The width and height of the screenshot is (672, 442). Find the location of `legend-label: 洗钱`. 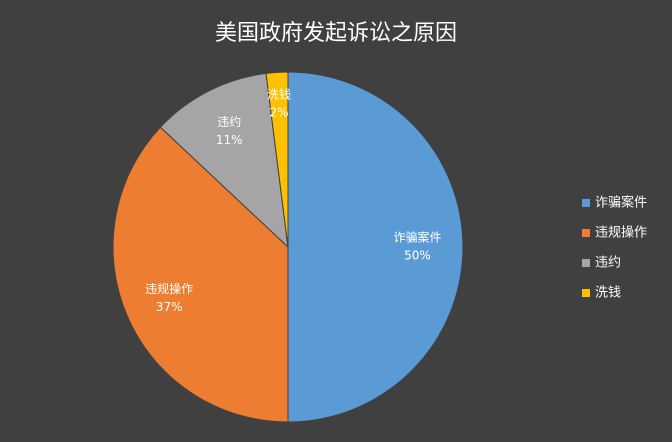

legend-label: 洗钱 is located at coordinates (608, 293).